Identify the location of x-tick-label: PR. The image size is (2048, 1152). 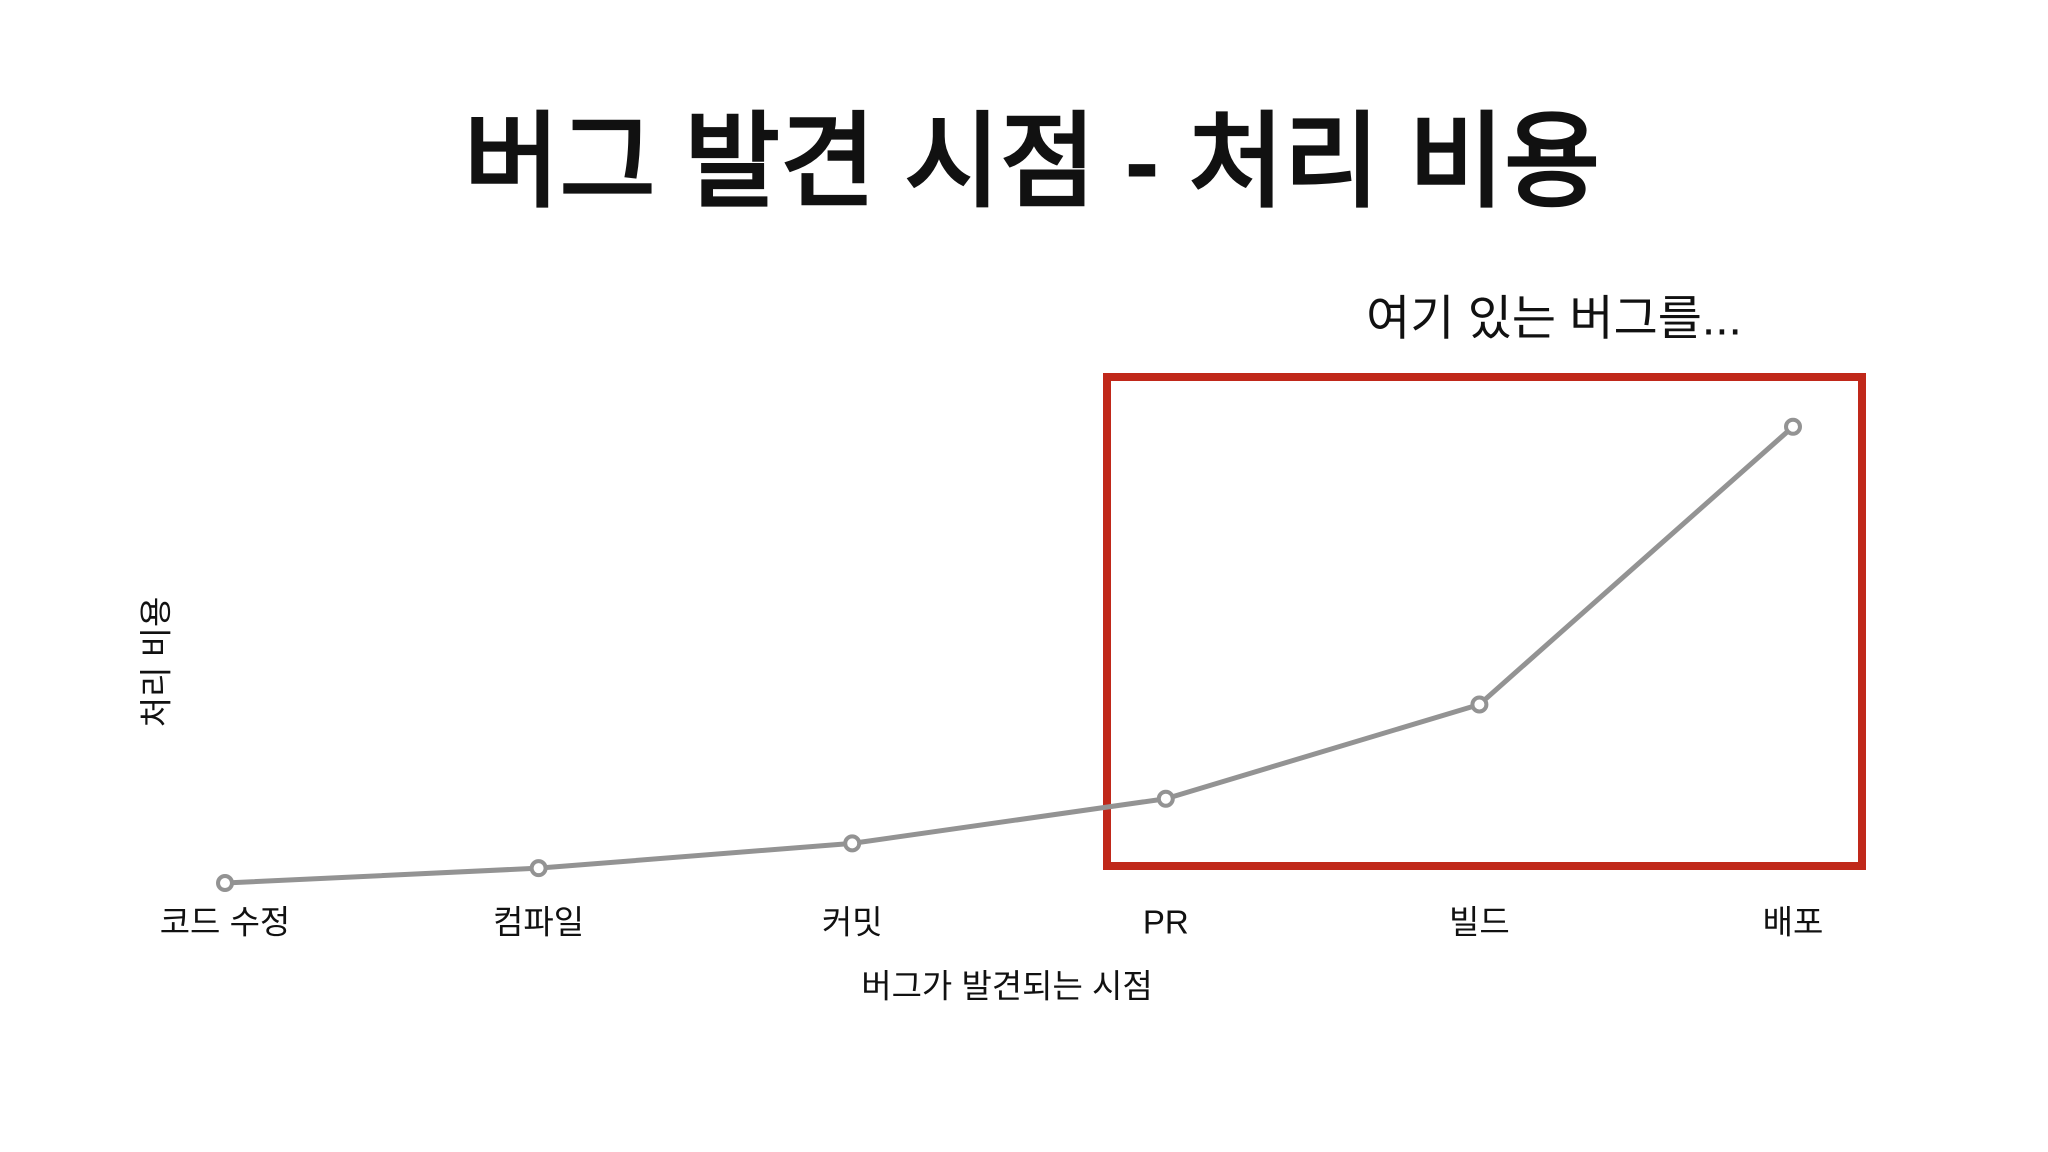
(1166, 922).